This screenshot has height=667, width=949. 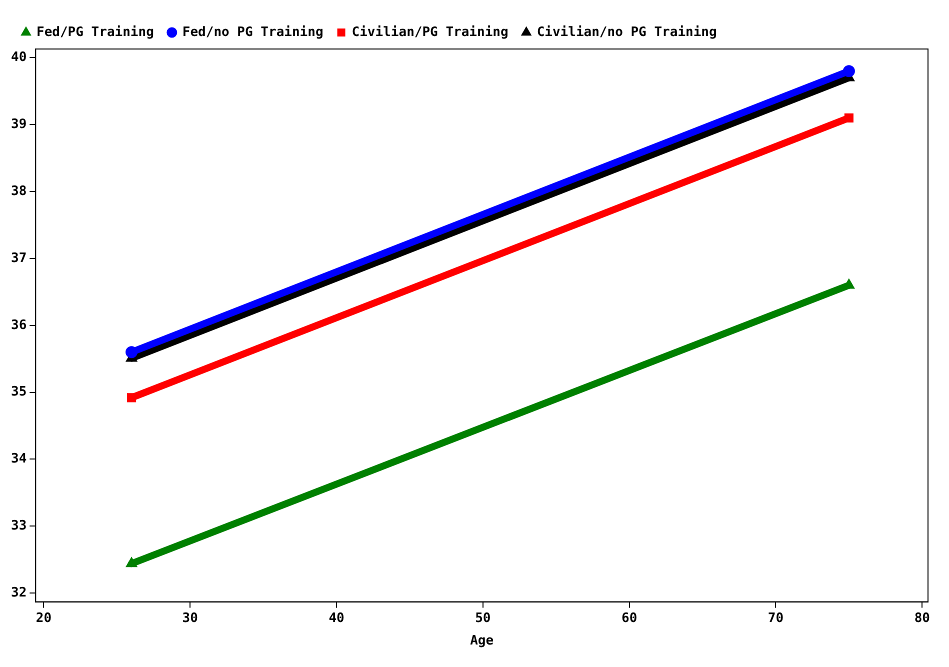 I want to click on y-tick-label: 40, so click(x=18, y=58).